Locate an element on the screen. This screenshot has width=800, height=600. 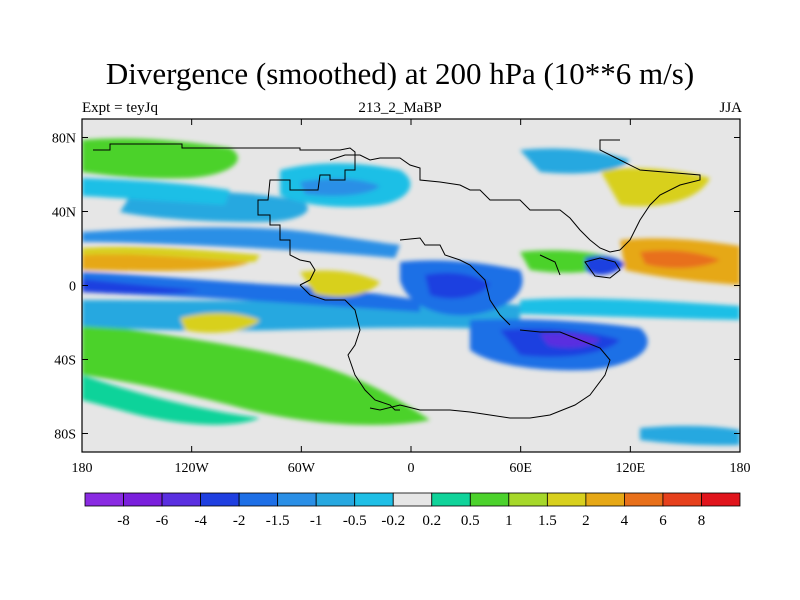
east-asia-divergence is located at coordinates (655, 187).